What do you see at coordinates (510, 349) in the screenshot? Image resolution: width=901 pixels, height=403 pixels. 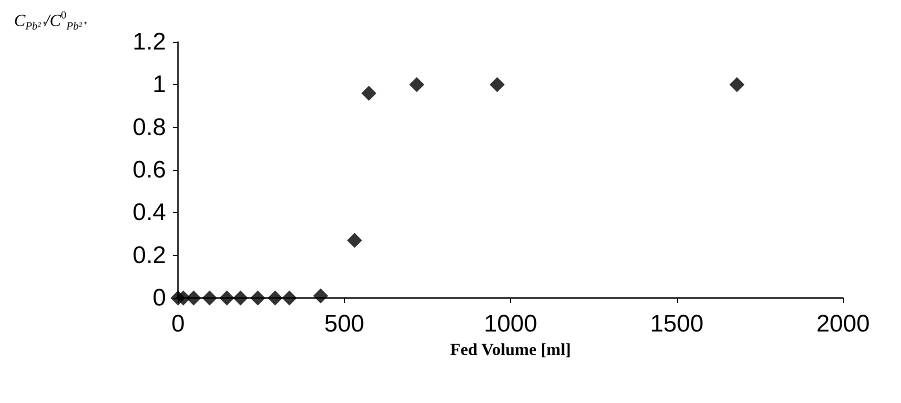 I see `x-axis-title: Fed Volume [ml]` at bounding box center [510, 349].